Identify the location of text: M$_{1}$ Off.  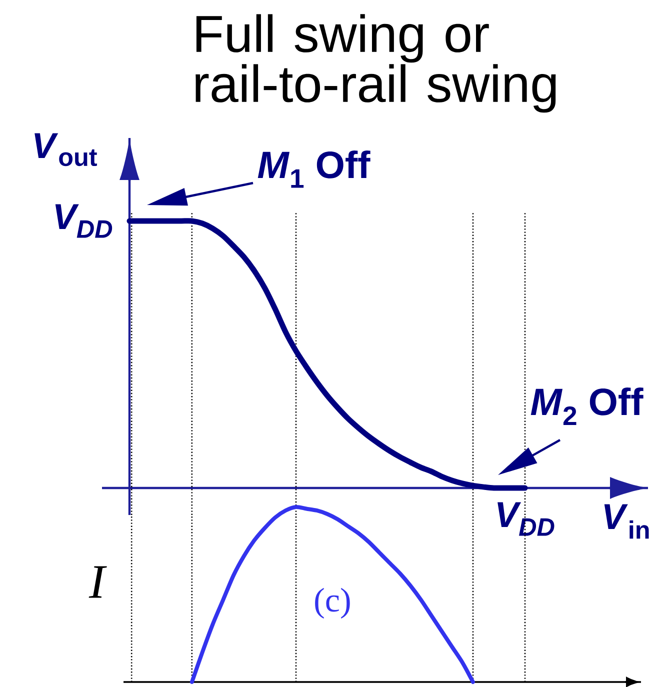
(314, 169).